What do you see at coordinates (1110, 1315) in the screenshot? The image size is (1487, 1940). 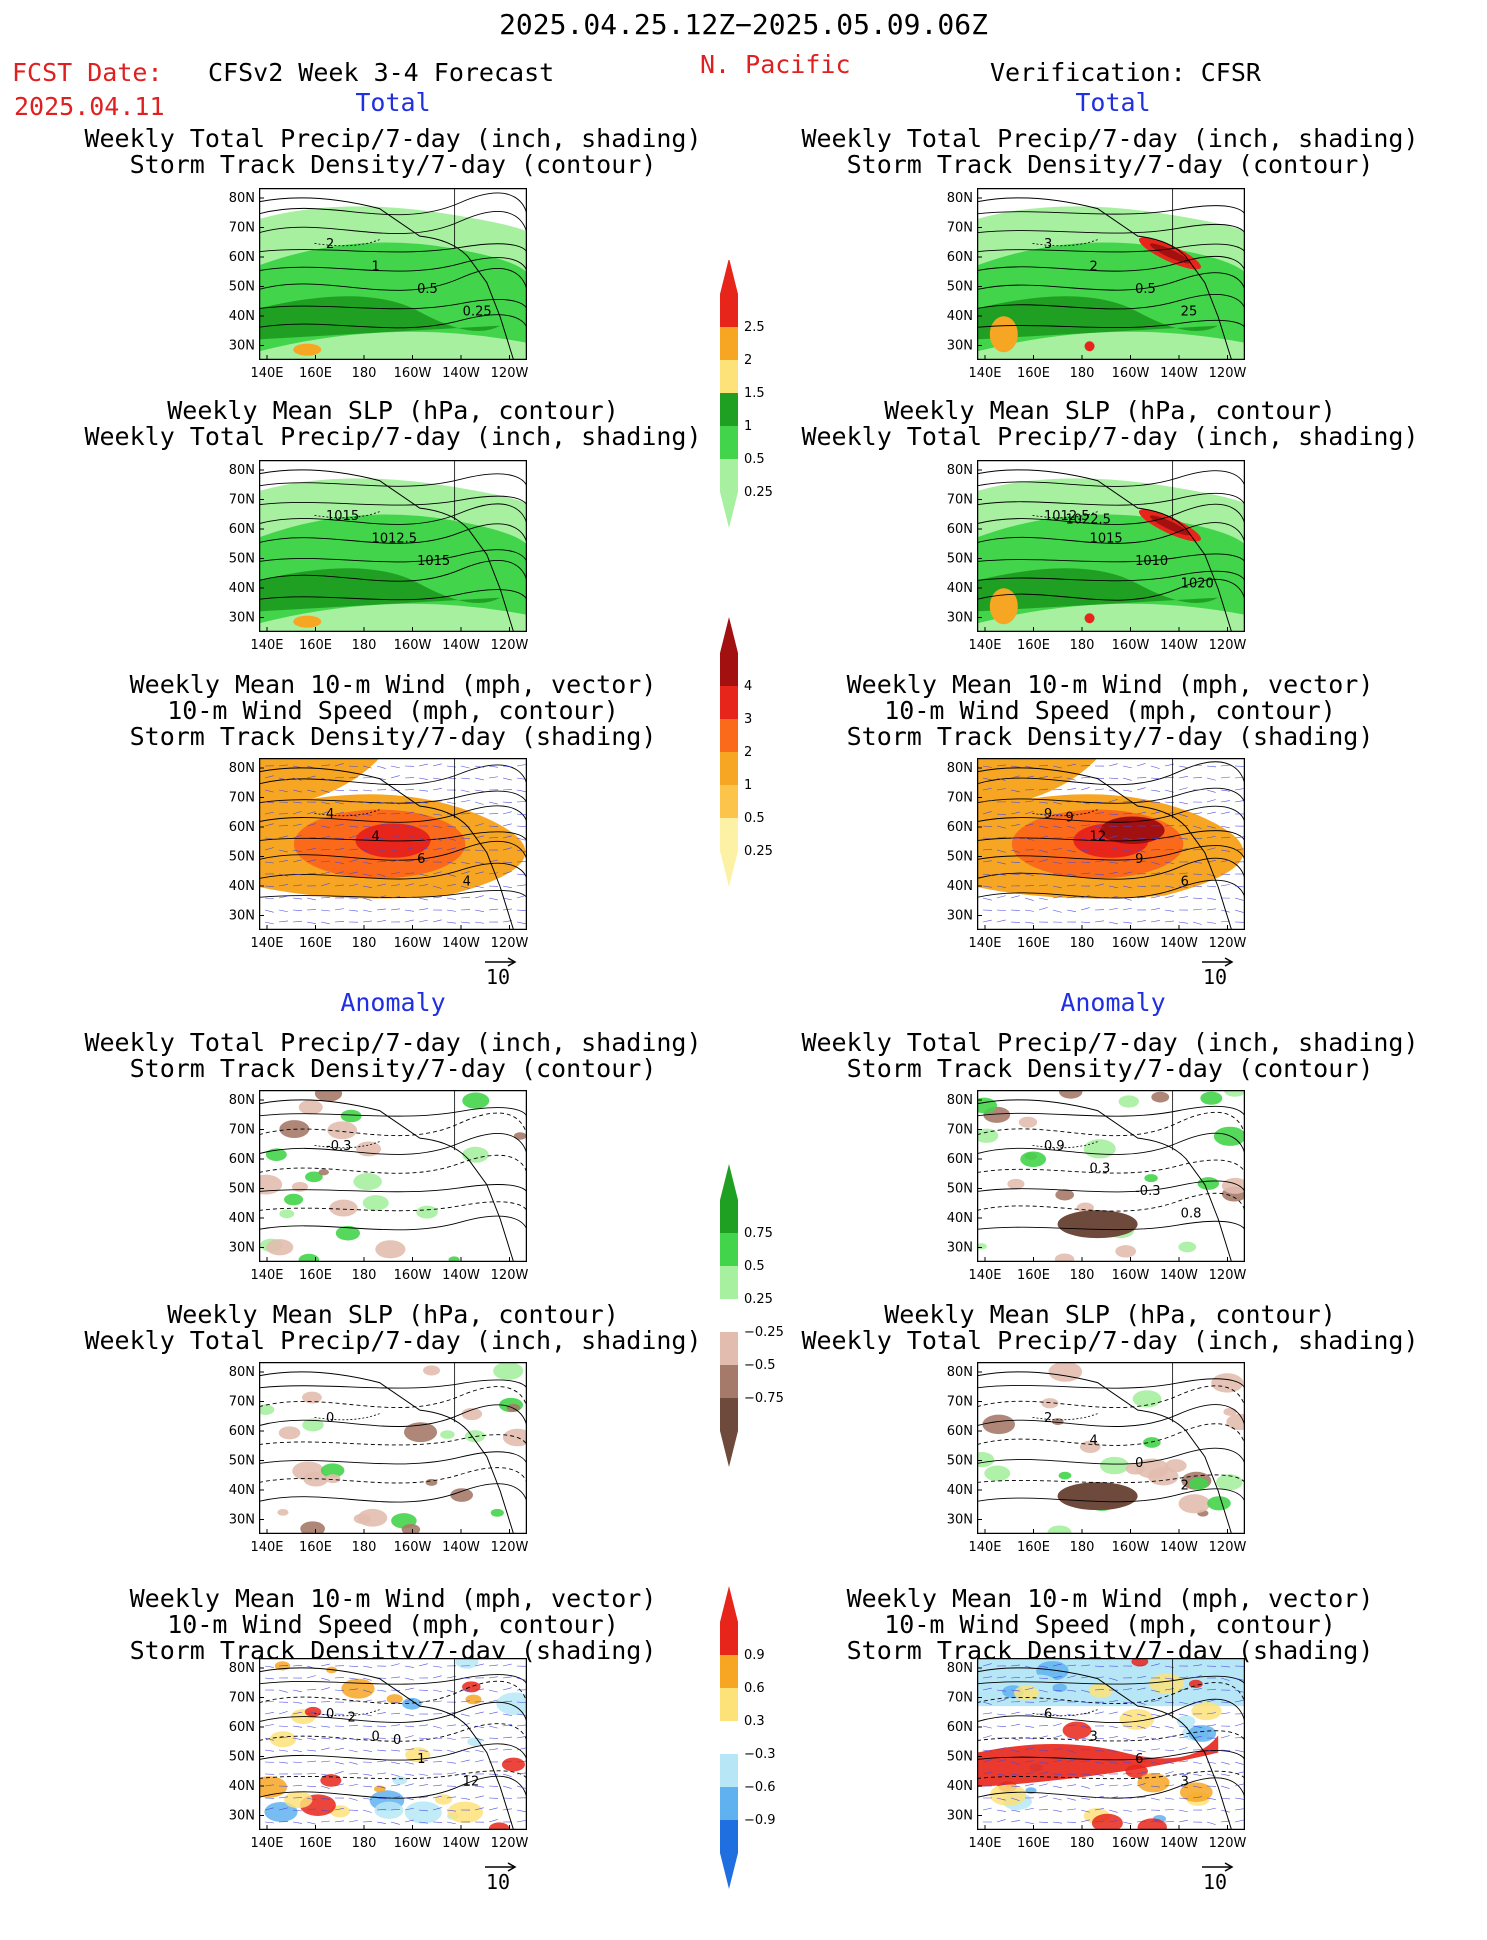 I see `panel-title-line: Weekly Mean SLP (hPa, contour)` at bounding box center [1110, 1315].